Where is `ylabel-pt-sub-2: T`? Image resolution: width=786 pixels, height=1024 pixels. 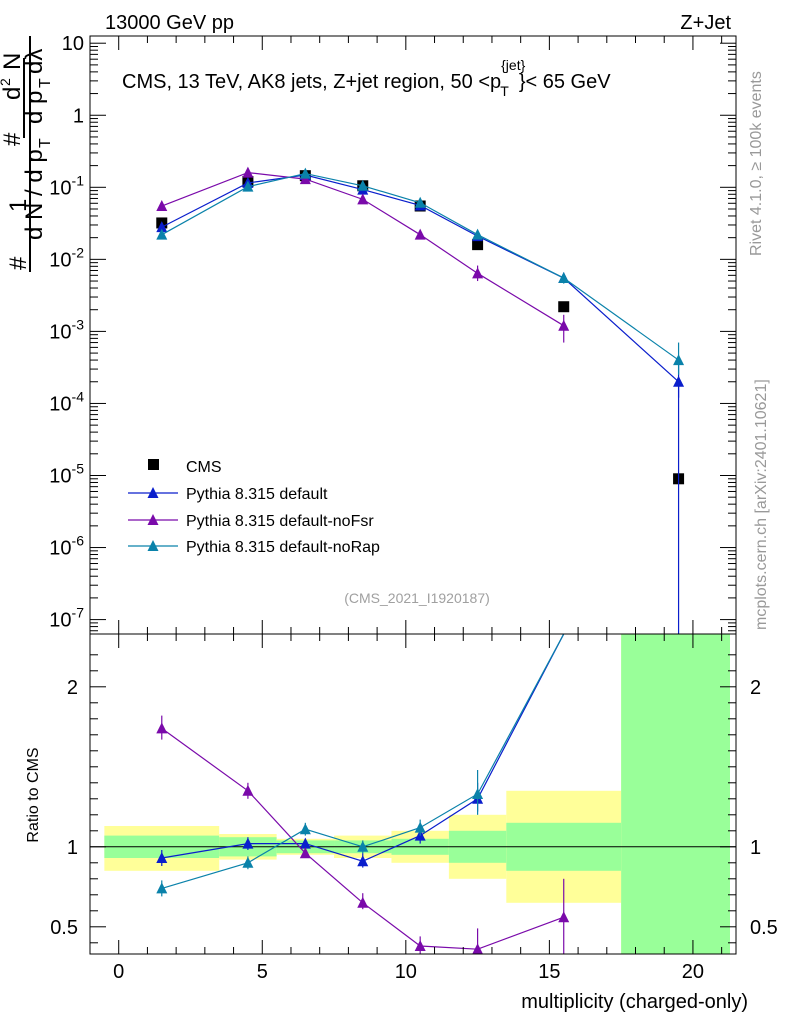 ylabel-pt-sub-2: T is located at coordinates (45, 83).